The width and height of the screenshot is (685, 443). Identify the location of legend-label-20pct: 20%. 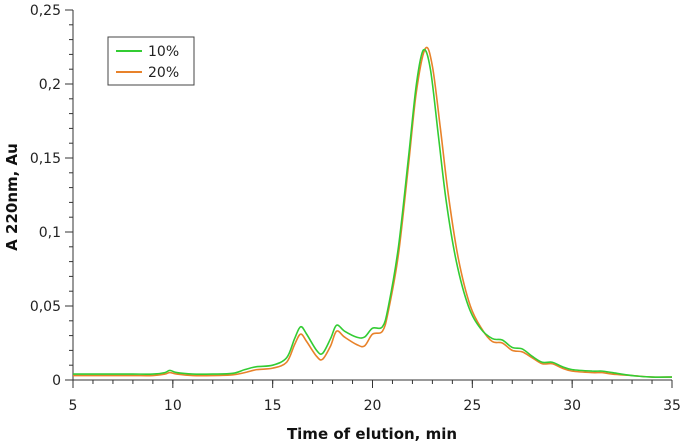
(163, 73).